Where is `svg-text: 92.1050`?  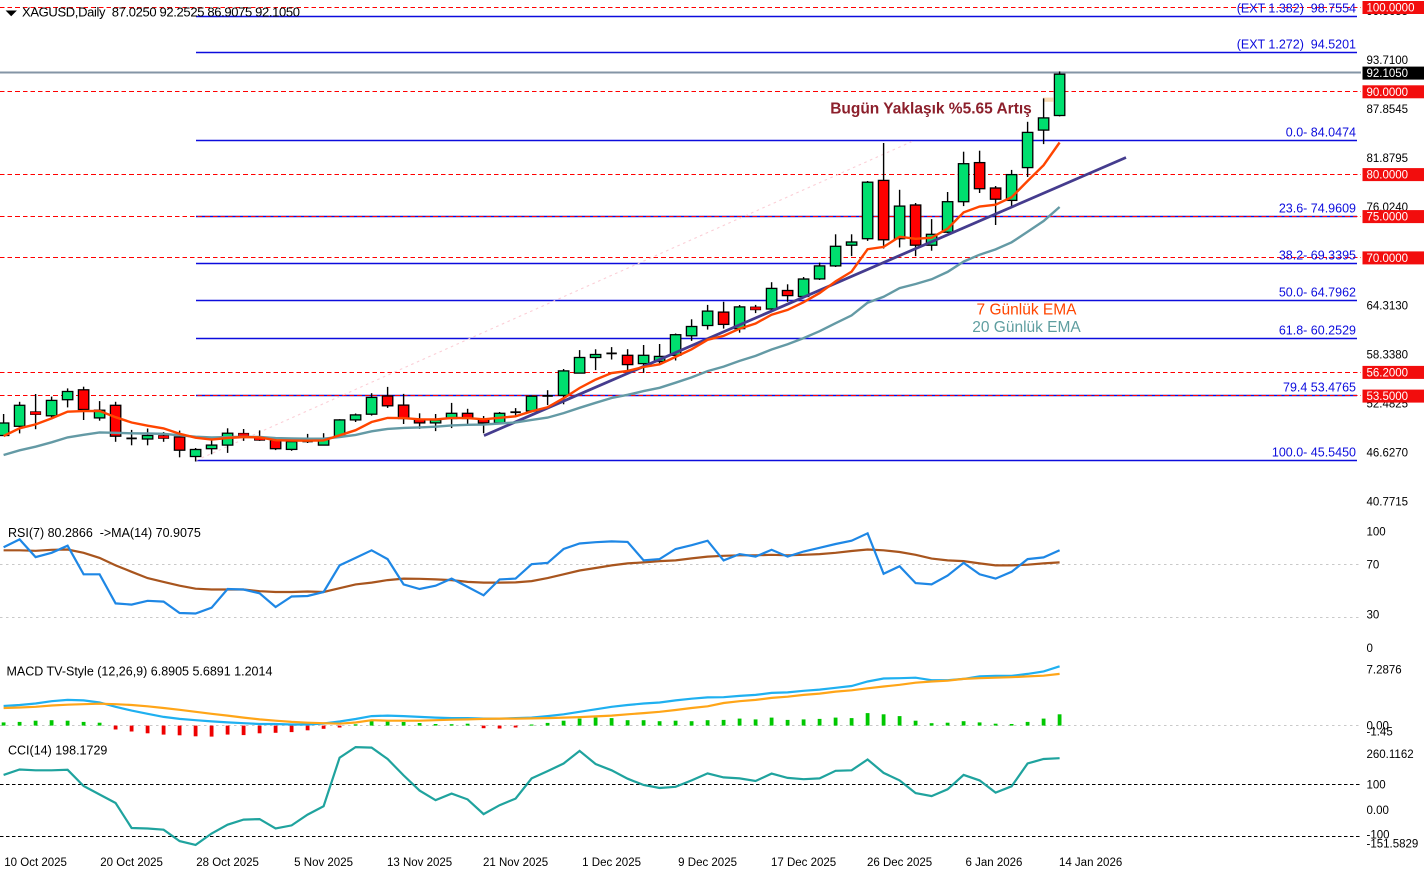 svg-text: 92.1050 is located at coordinates (1388, 74).